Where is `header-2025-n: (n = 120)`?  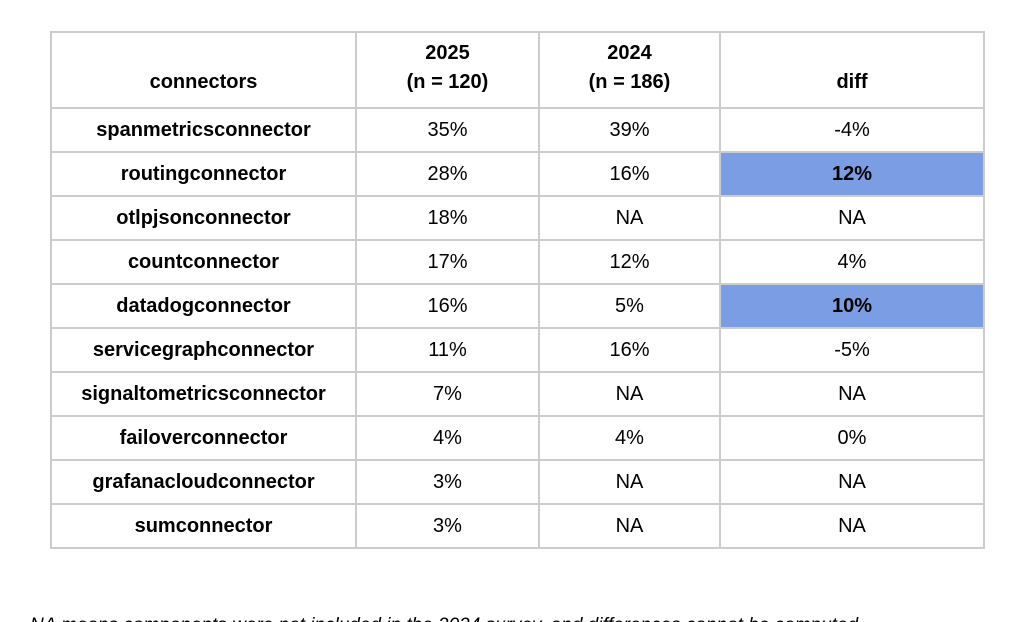
header-2025-n: (n = 120) is located at coordinates (447, 82).